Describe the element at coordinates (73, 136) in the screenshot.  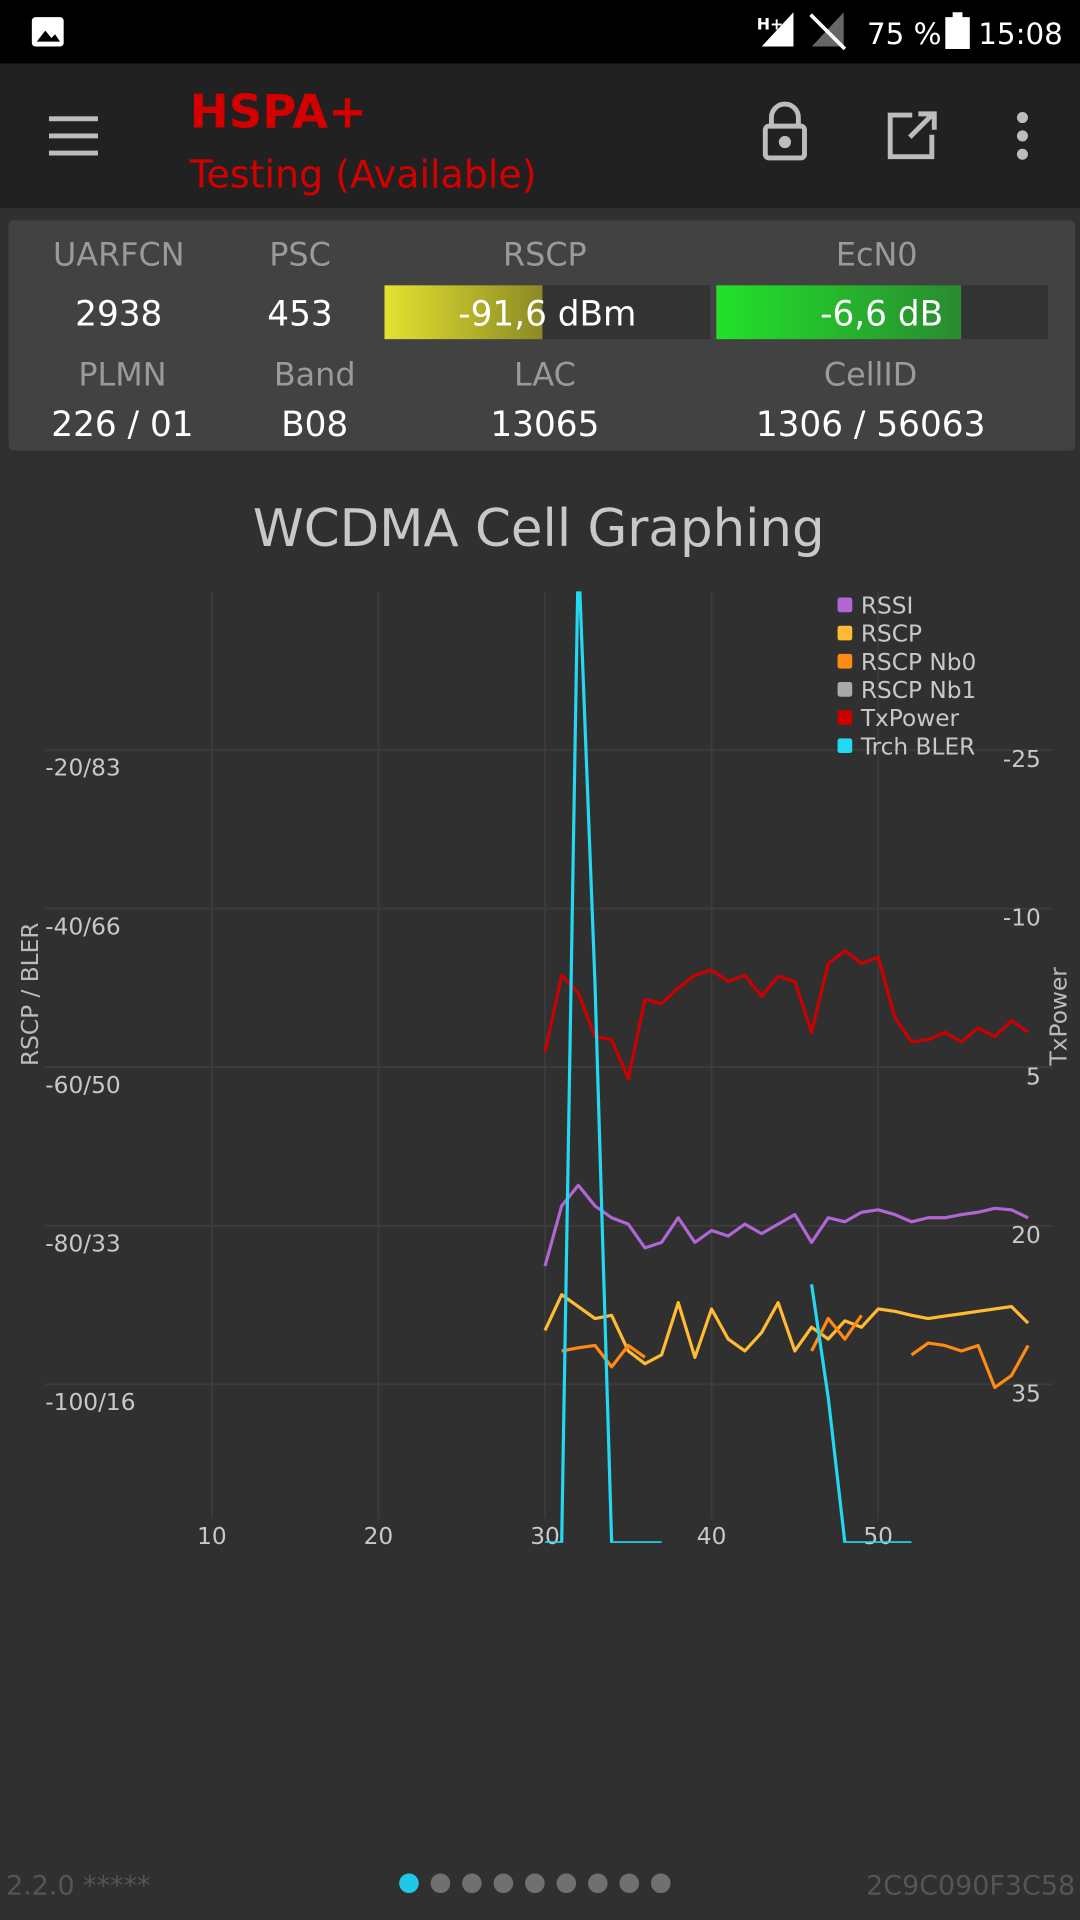
I see `menu-button` at that location.